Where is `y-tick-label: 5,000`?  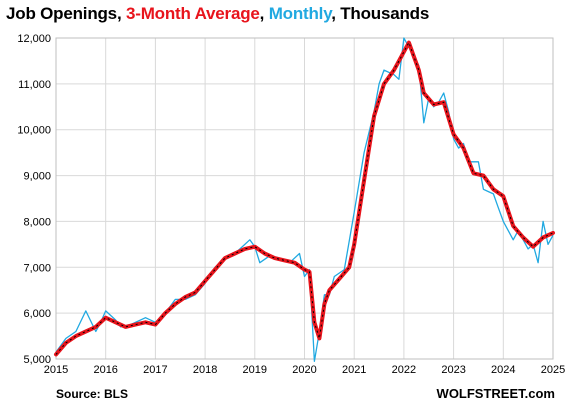
y-tick-label: 5,000 is located at coordinates (37, 360).